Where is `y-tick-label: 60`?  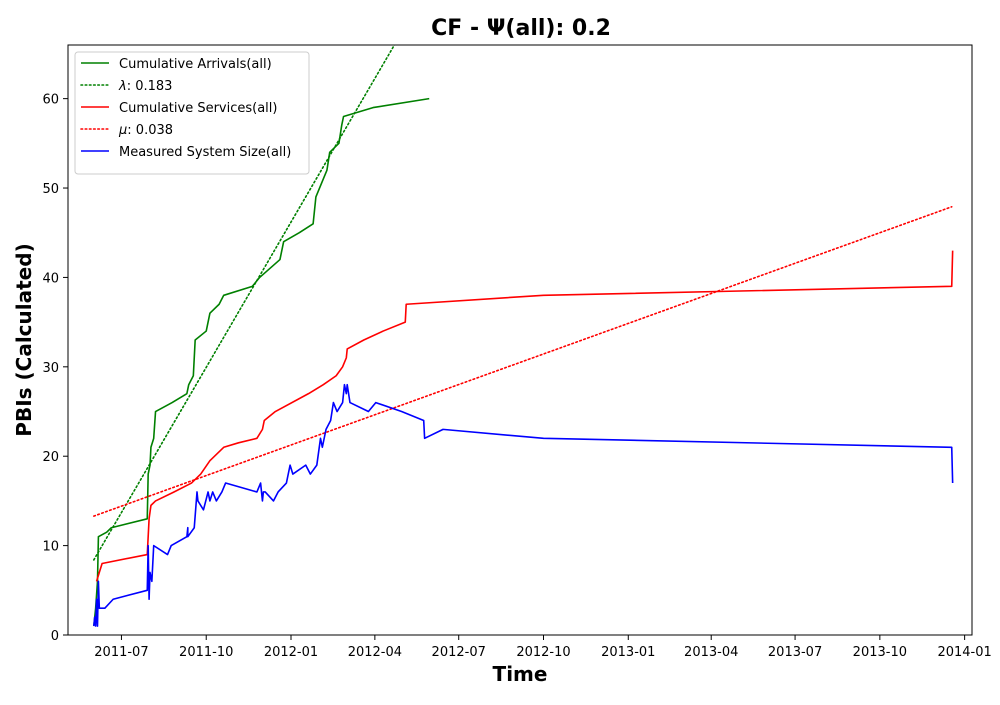
y-tick-label: 60 is located at coordinates (50, 100).